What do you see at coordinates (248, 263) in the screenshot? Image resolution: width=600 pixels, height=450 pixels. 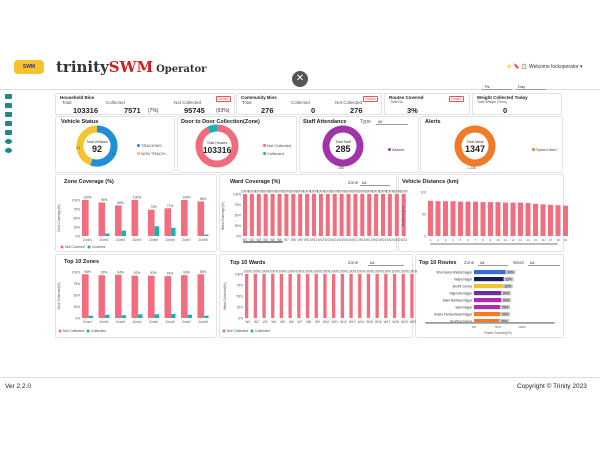 I see `top-wards-title: Top 10 Wards` at bounding box center [248, 263].